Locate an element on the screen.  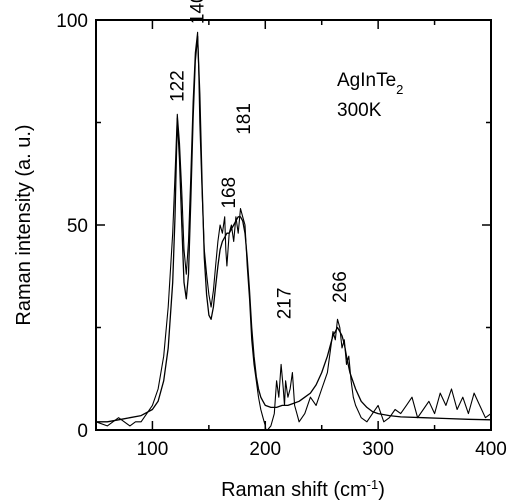
y-tick-label: 100 is located at coordinates (72, 21).